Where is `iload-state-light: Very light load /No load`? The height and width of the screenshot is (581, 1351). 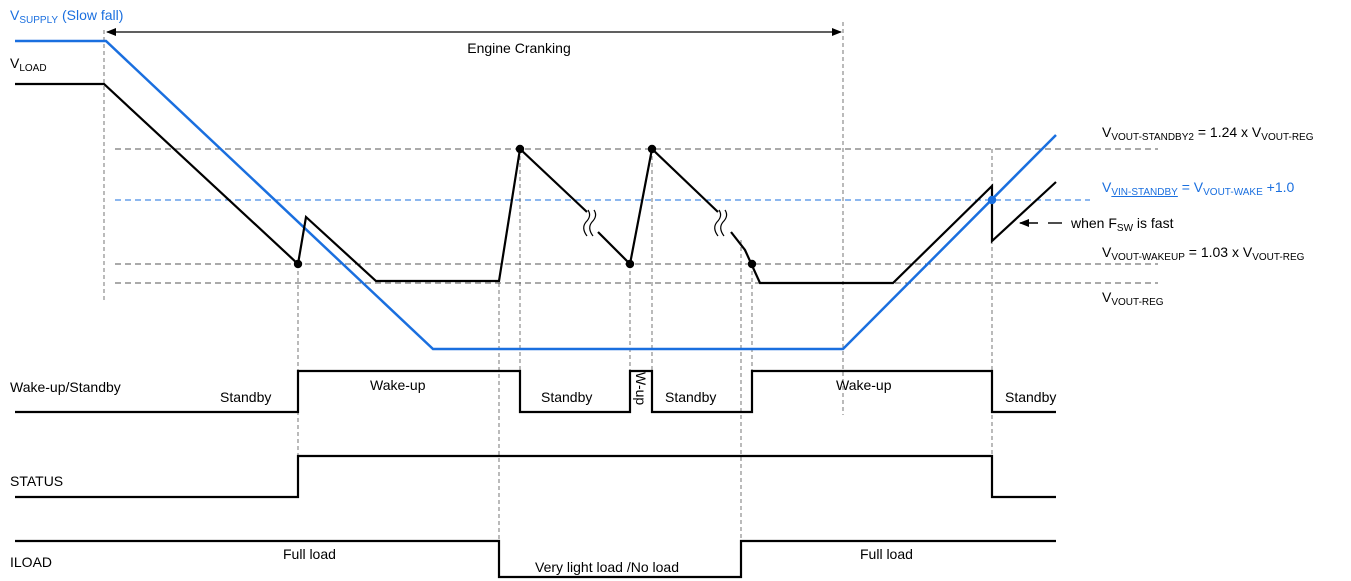
iload-state-light: Very light load /No load is located at coordinates (607, 567).